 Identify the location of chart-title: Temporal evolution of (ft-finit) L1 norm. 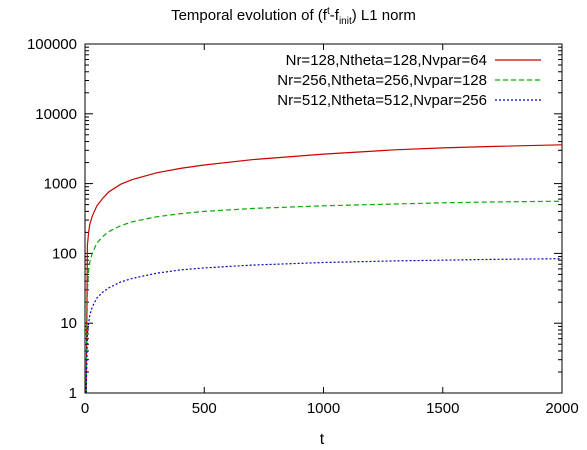
(293, 16).